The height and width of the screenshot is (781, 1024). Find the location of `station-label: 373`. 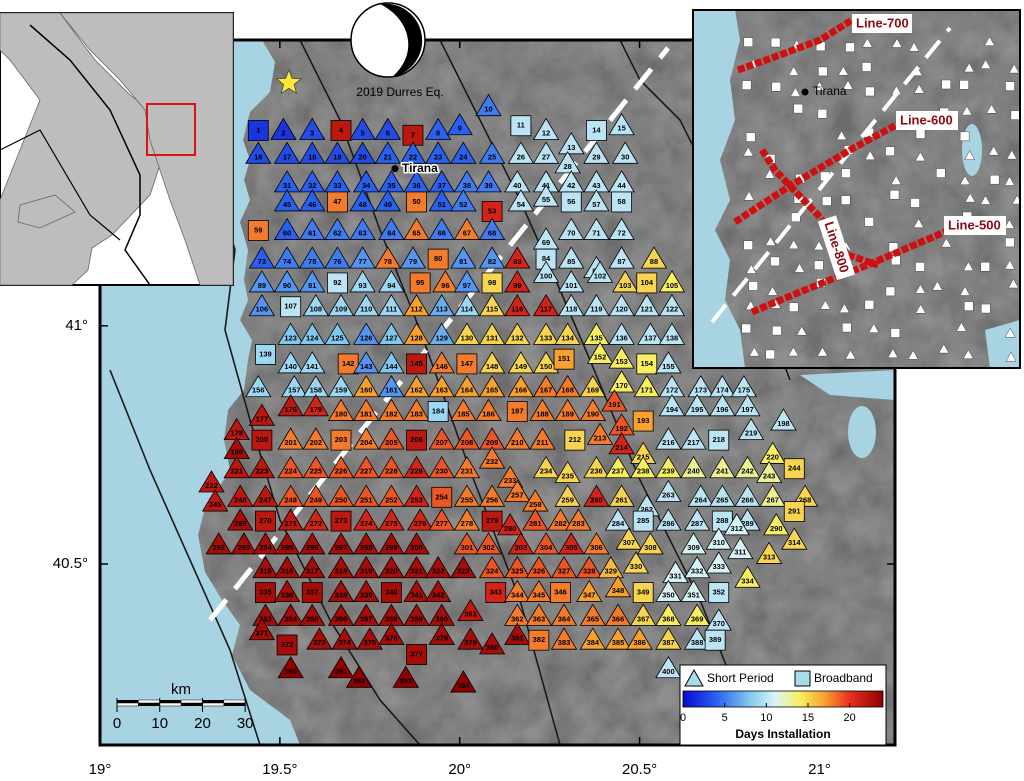

station-label: 373 is located at coordinates (319, 642).